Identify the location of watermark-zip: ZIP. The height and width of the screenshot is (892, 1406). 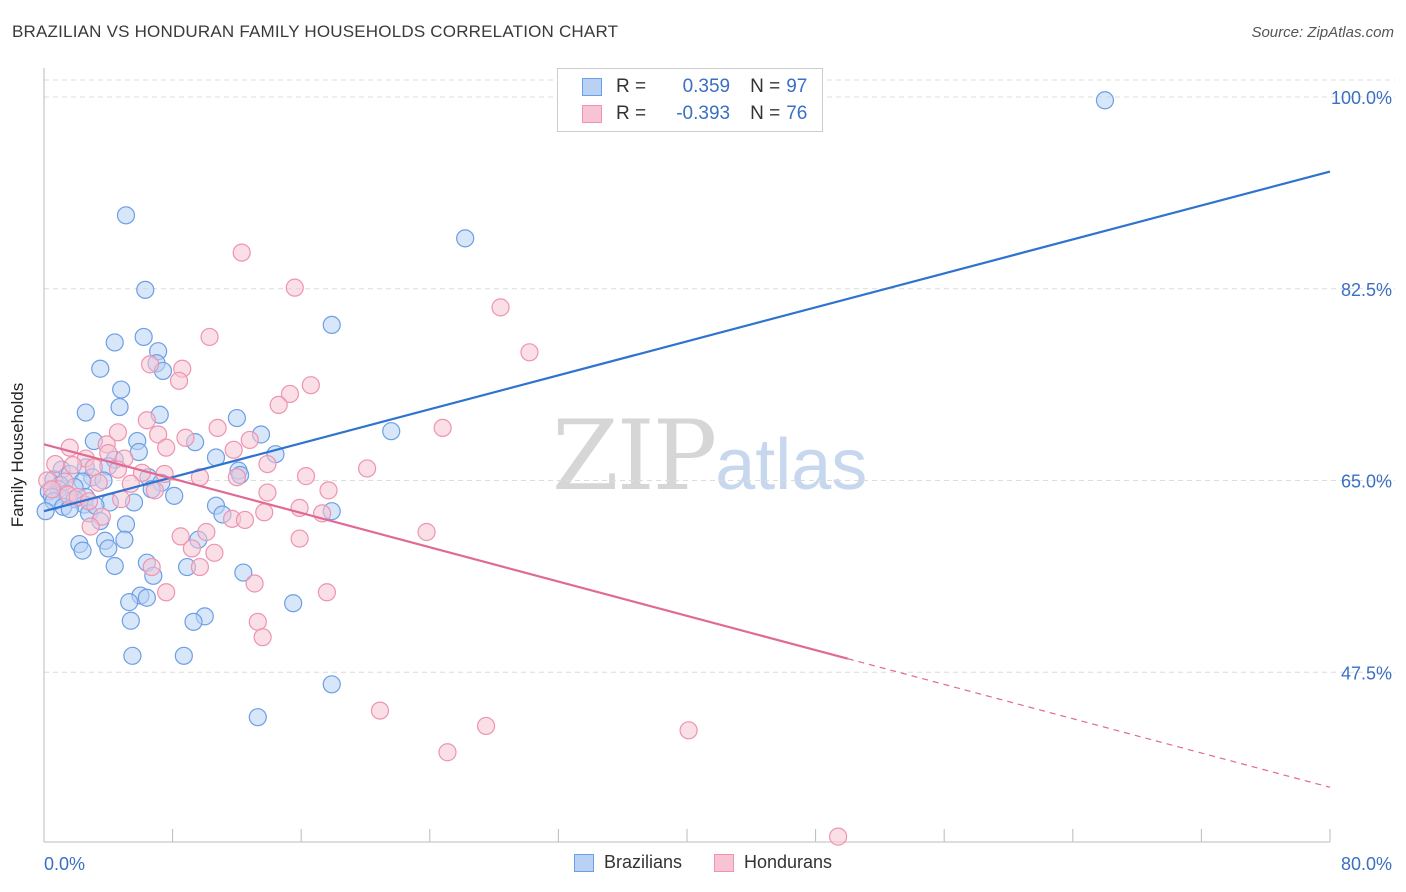
(634, 456).